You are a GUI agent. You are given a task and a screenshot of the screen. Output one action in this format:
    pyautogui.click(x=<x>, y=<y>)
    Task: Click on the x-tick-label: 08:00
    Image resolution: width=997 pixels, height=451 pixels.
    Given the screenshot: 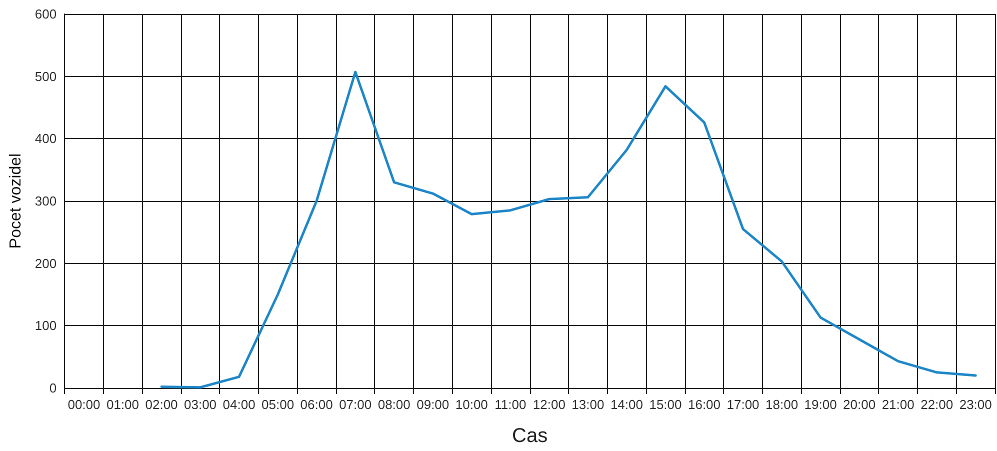 What is the action you would take?
    pyautogui.click(x=394, y=404)
    